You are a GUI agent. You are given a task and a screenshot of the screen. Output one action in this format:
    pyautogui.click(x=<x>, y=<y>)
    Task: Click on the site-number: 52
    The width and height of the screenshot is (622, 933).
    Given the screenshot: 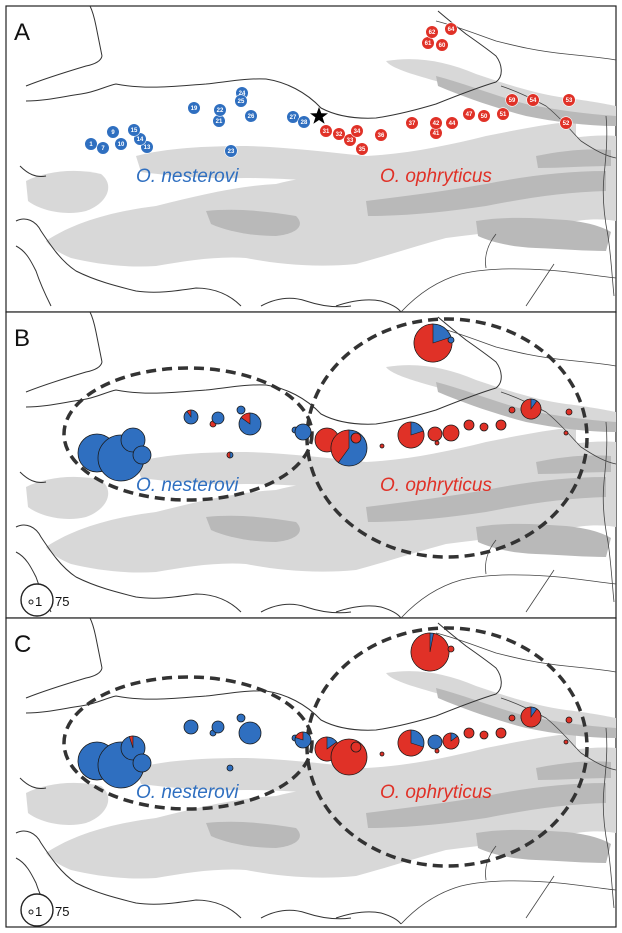 What is the action you would take?
    pyautogui.click(x=566, y=124)
    